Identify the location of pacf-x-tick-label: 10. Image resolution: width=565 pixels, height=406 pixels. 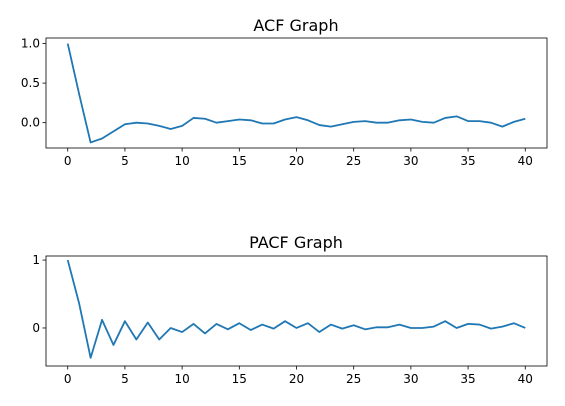
(181, 379).